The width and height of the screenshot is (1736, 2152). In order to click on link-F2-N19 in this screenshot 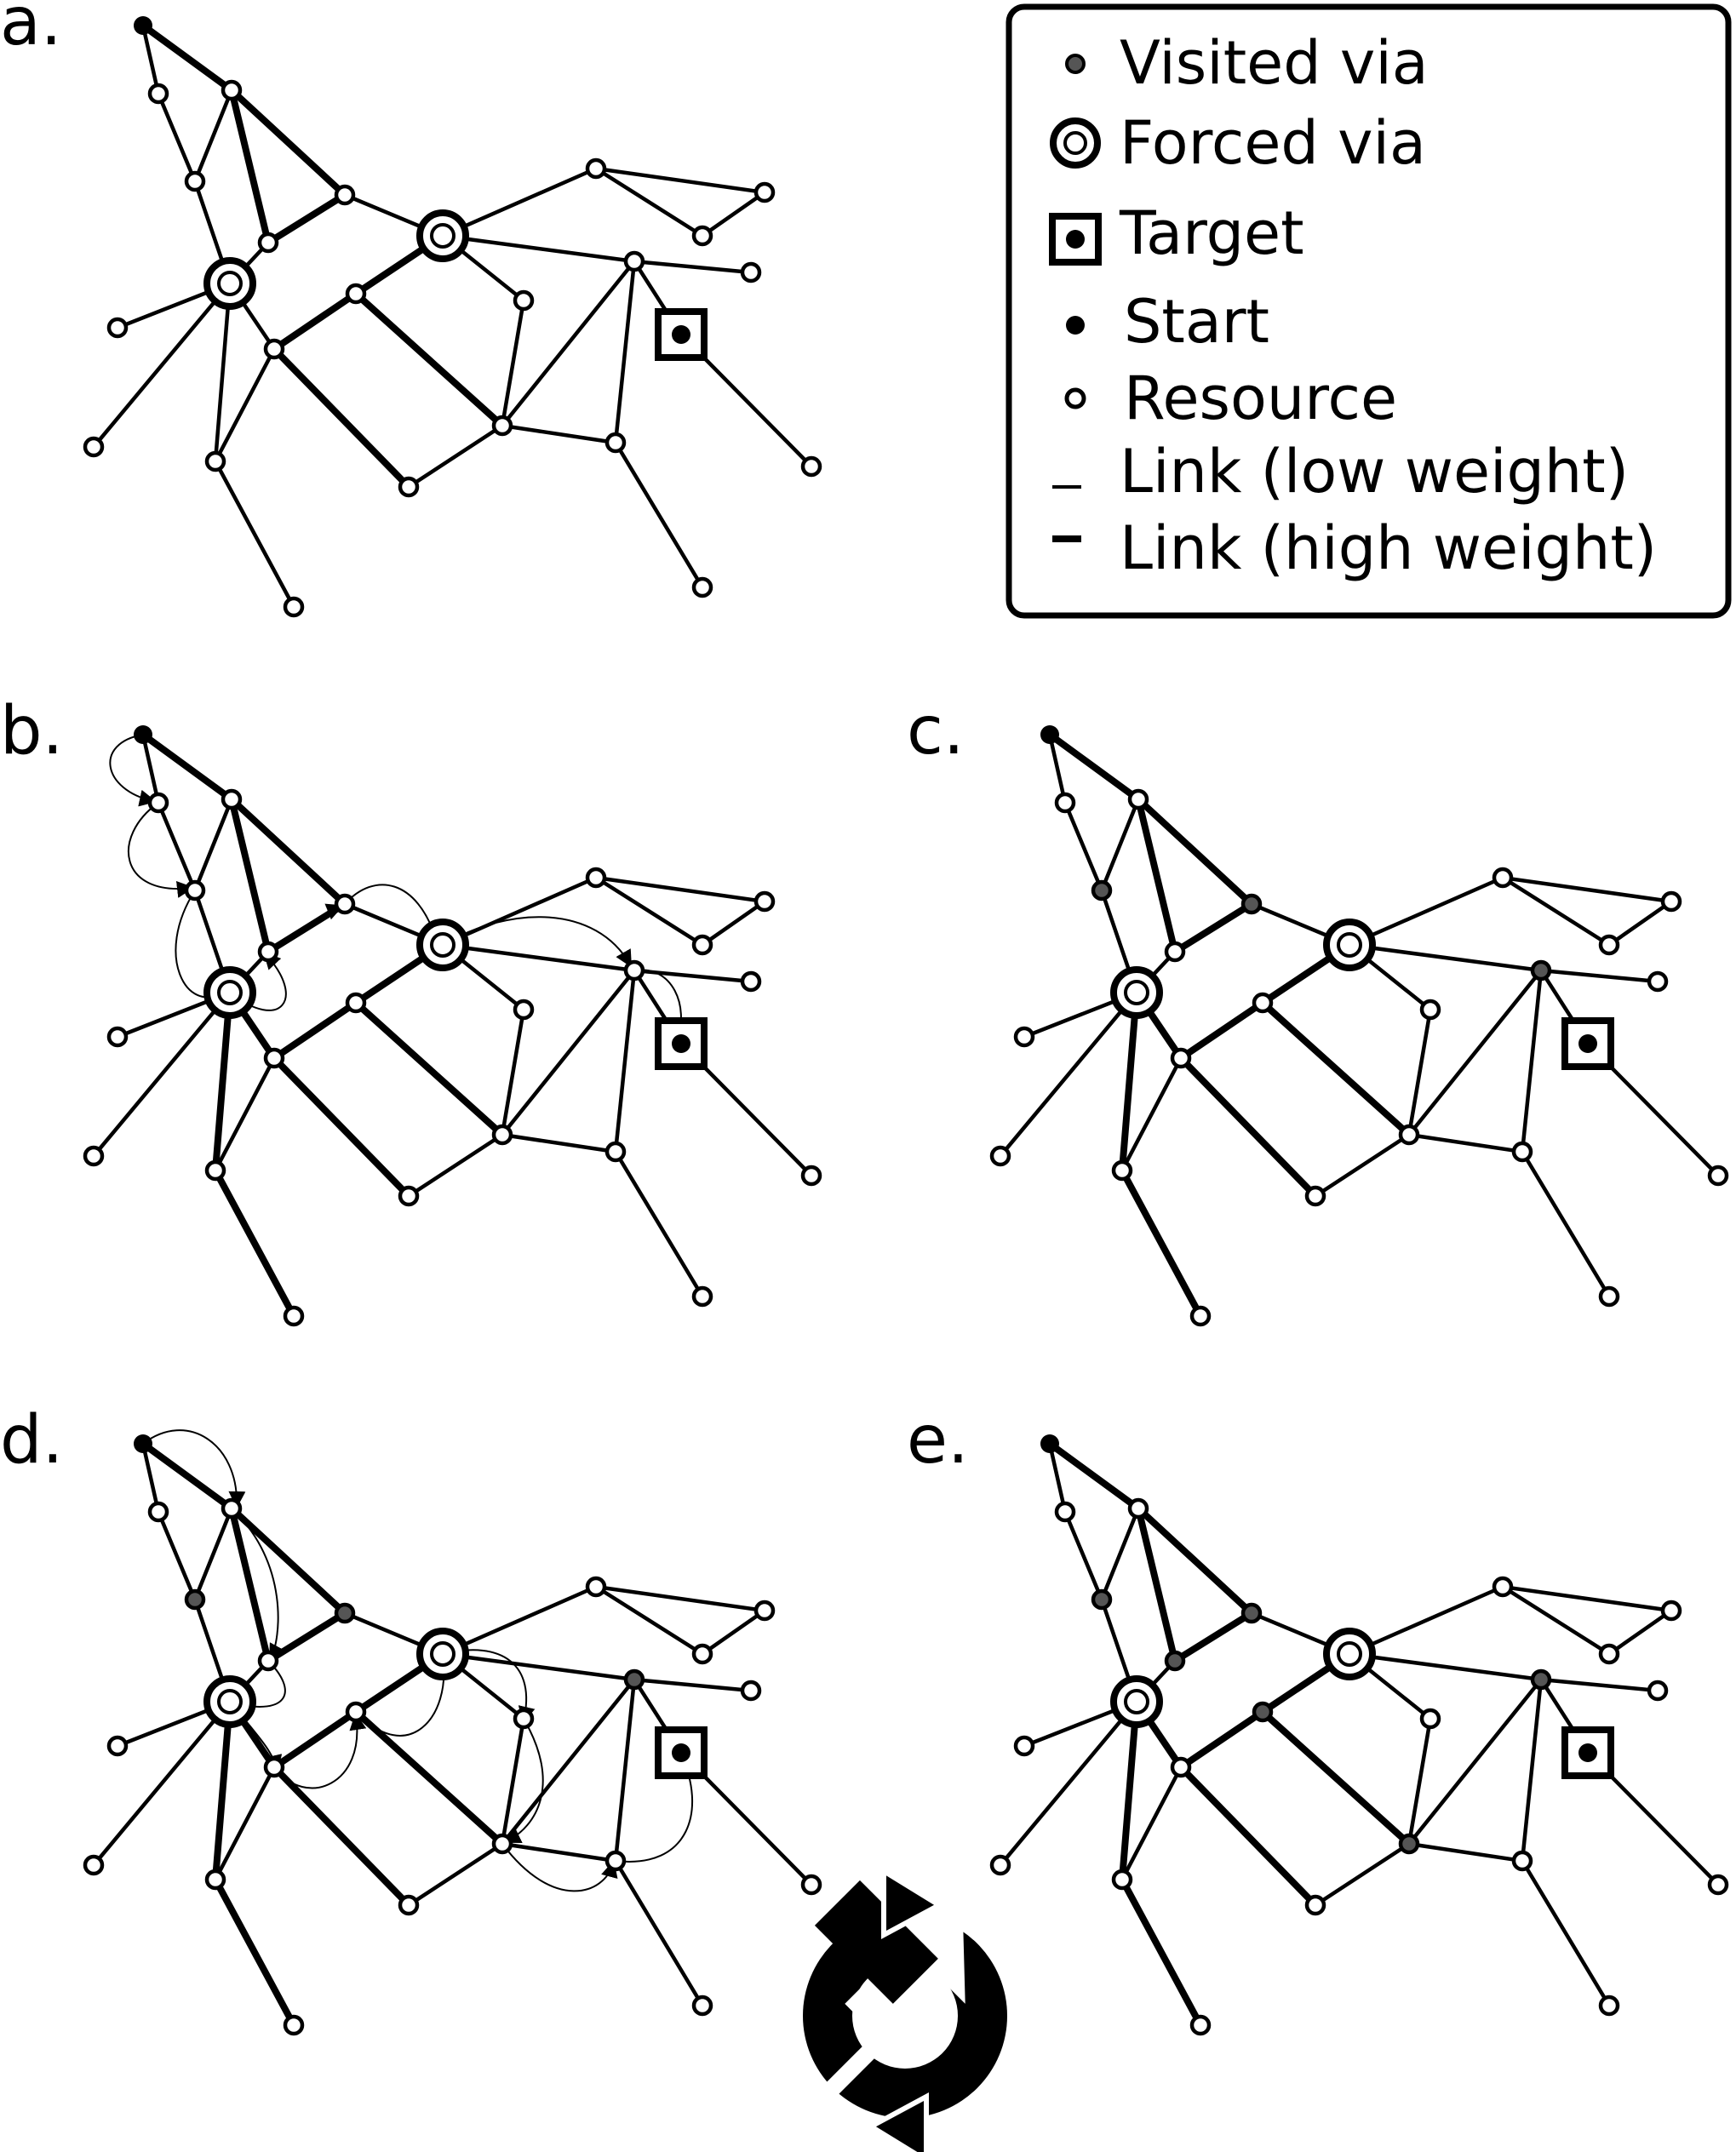, I will do `click(1445, 1666)`.